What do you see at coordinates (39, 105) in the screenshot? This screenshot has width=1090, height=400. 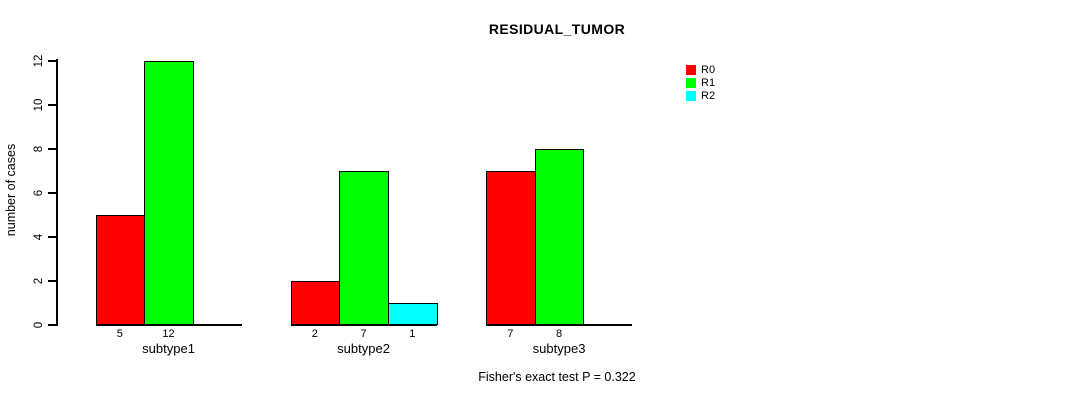 I see `y-tick-label: 10` at bounding box center [39, 105].